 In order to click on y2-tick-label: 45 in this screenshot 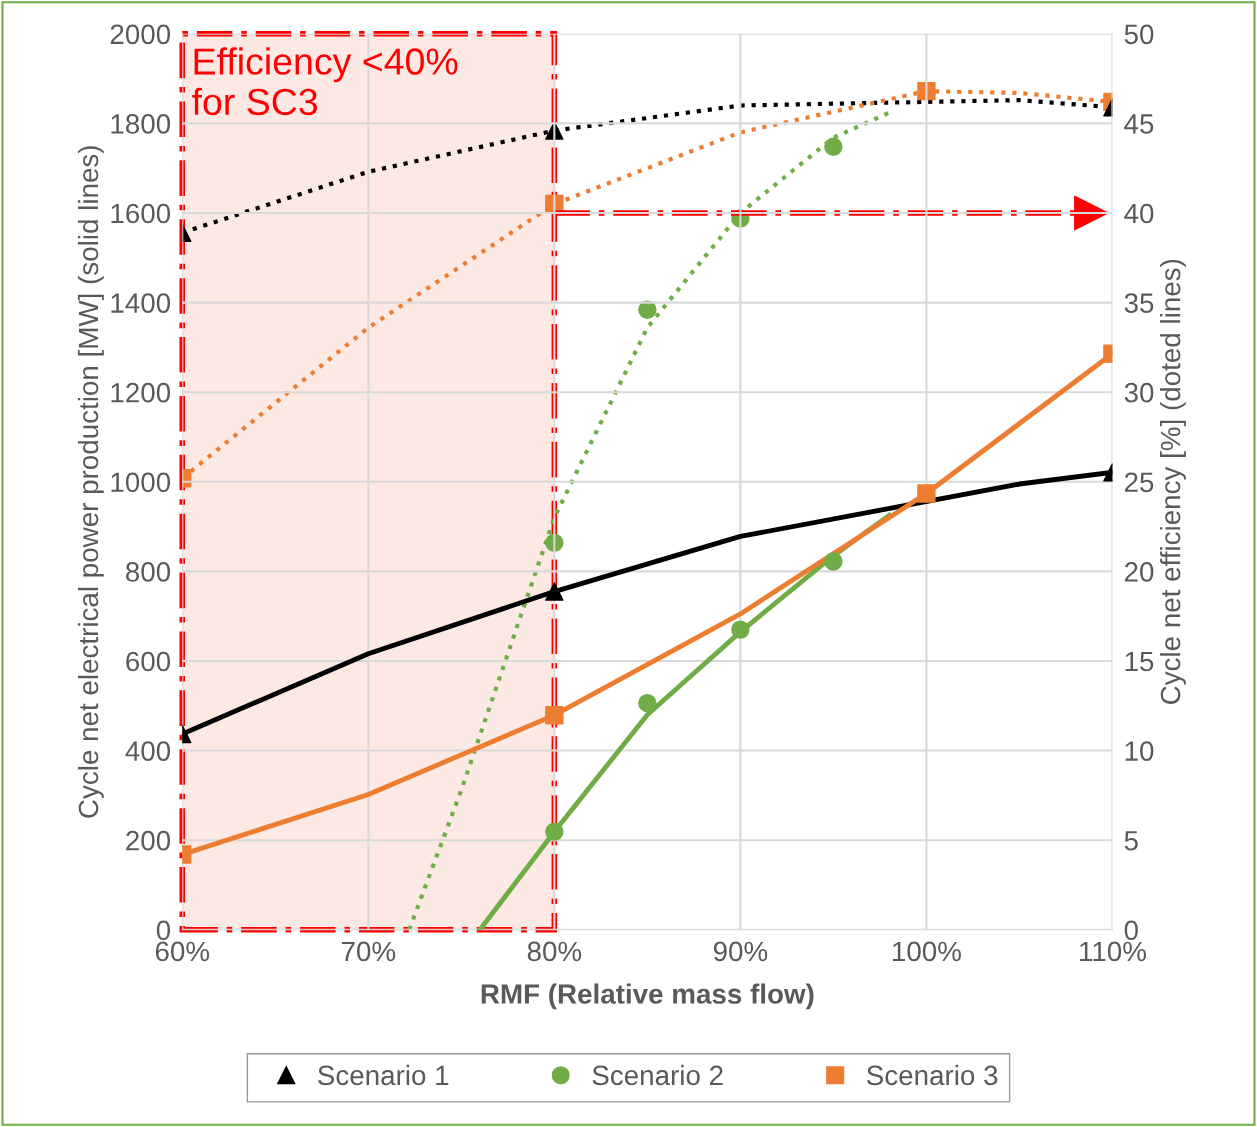, I will do `click(1139, 124)`.